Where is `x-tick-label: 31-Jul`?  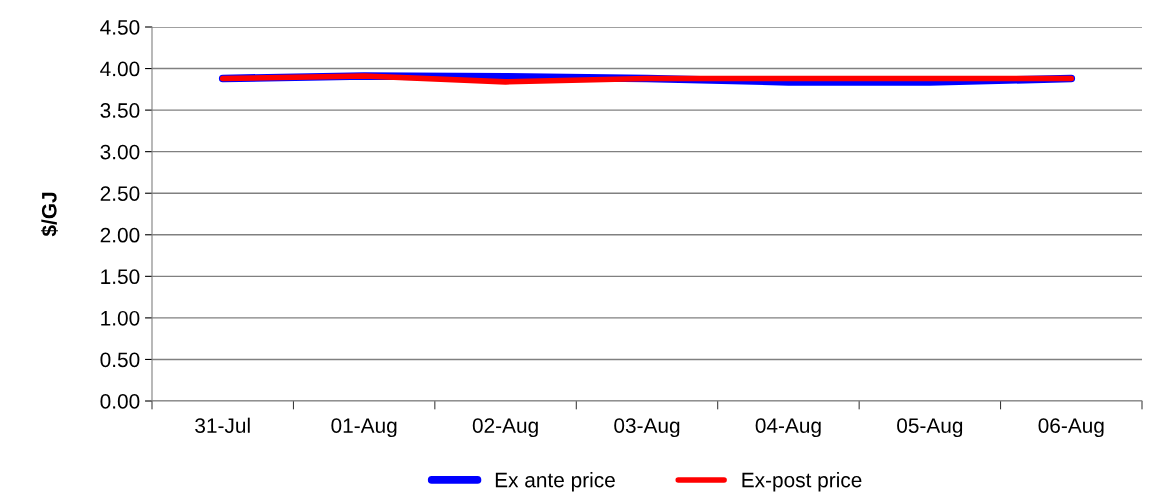
x-tick-label: 31-Jul is located at coordinates (222, 425).